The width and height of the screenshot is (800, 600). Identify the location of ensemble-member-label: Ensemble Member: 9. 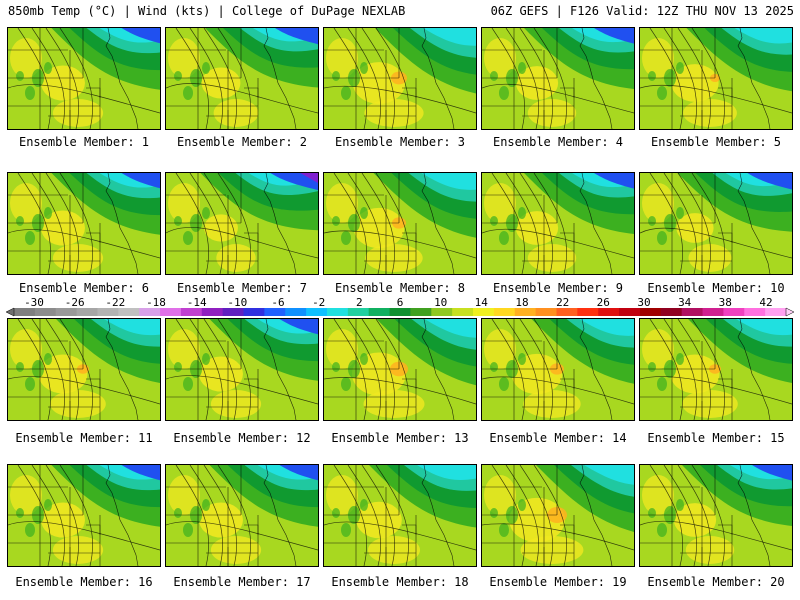
(558, 288).